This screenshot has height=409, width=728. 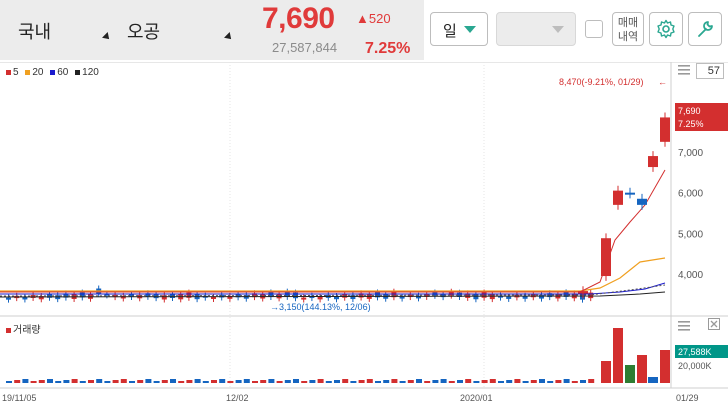 I want to click on trade-history-checkbox, so click(x=594, y=29).